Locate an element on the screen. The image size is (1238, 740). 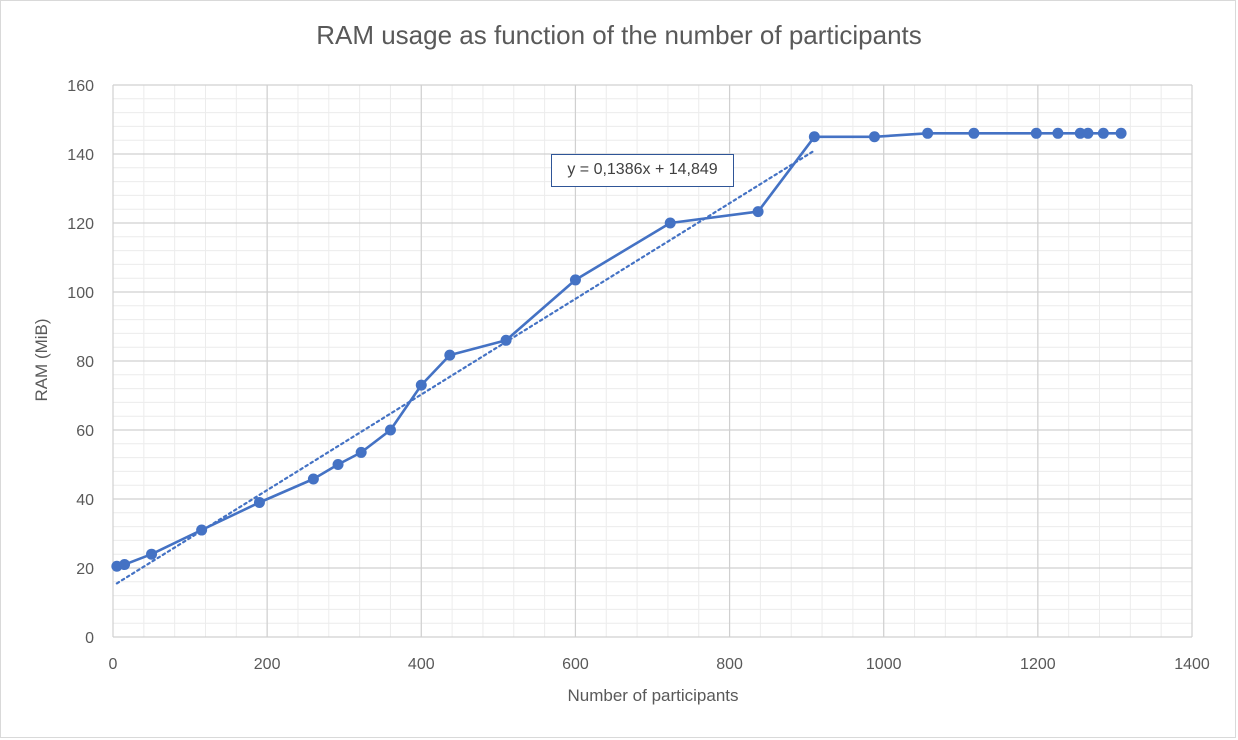
trendline-equation: y = 0,1386x + 14,849 is located at coordinates (642, 170).